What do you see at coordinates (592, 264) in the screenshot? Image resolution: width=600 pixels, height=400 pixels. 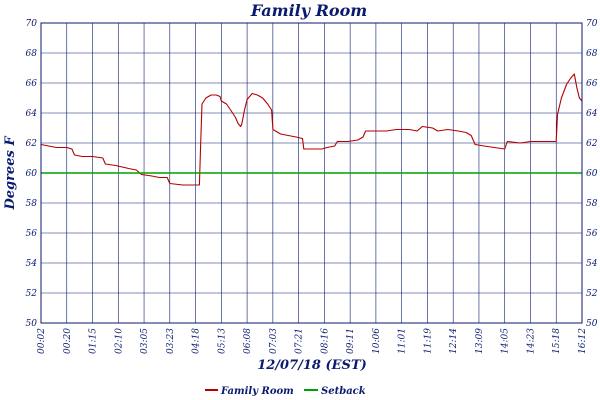 I see `y-tick-label-right: 54` at bounding box center [592, 264].